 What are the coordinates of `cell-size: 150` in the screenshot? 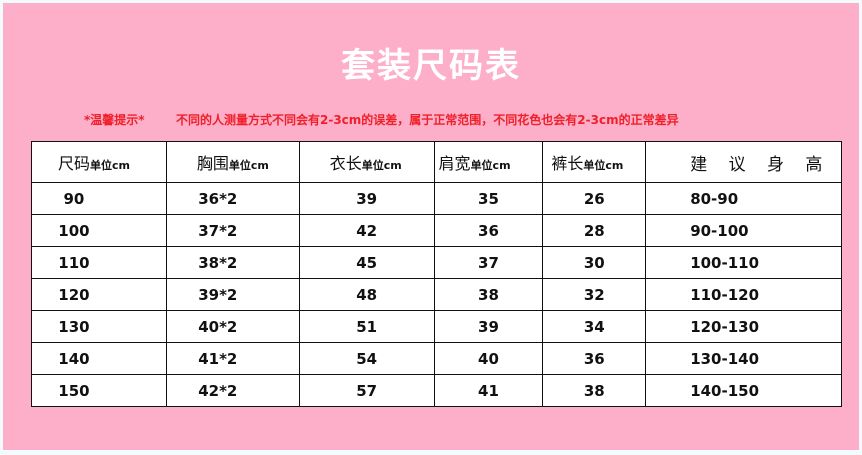 It's located at (99, 390).